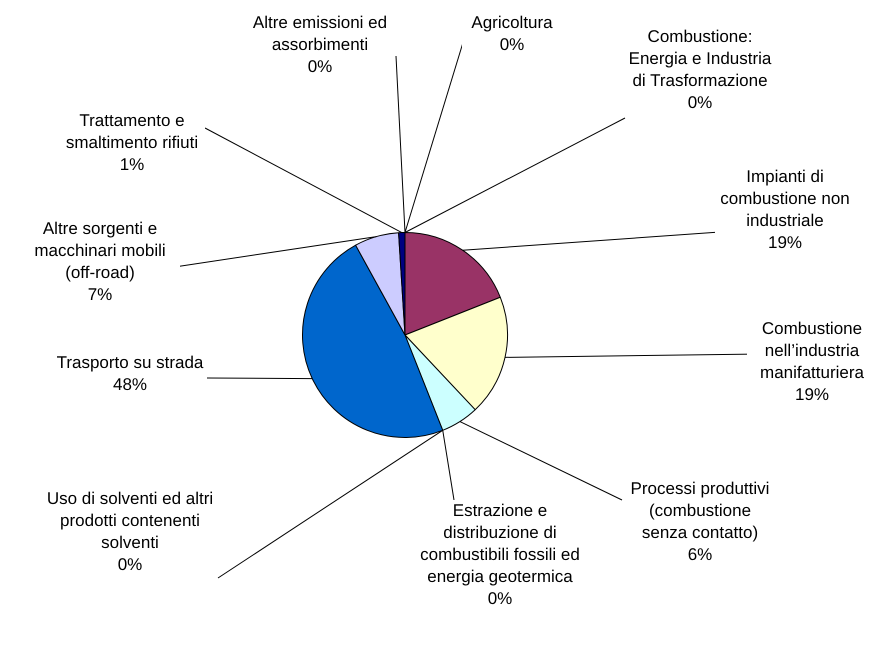 The width and height of the screenshot is (877, 657). What do you see at coordinates (320, 33) in the screenshot?
I see `category-label: Altre emissioni ed assorbimenti` at bounding box center [320, 33].